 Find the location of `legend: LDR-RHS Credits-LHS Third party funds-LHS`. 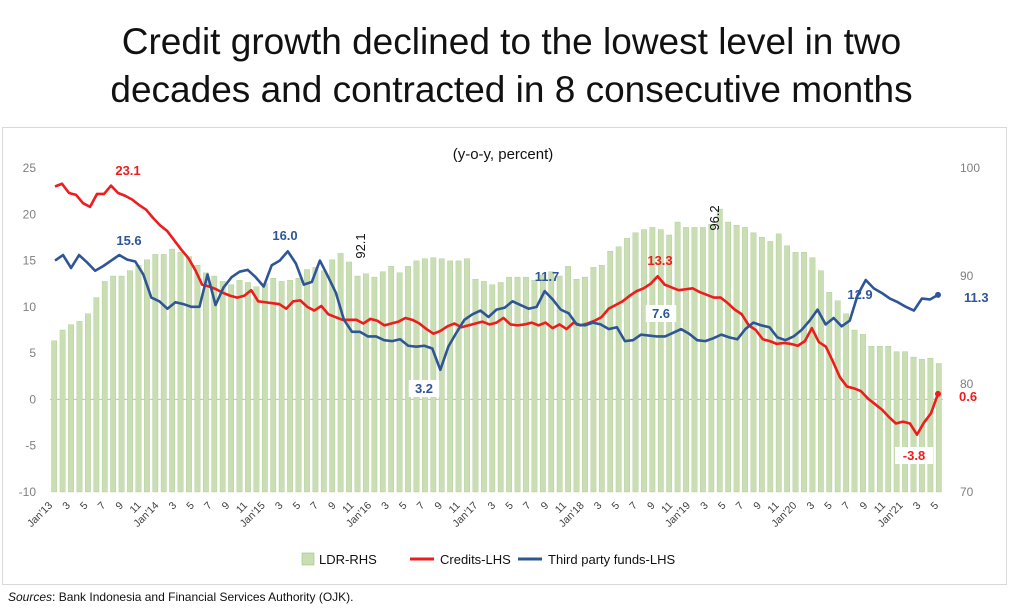

legend: LDR-RHS Credits-LHS Third party funds-LHS is located at coordinates (488, 559).